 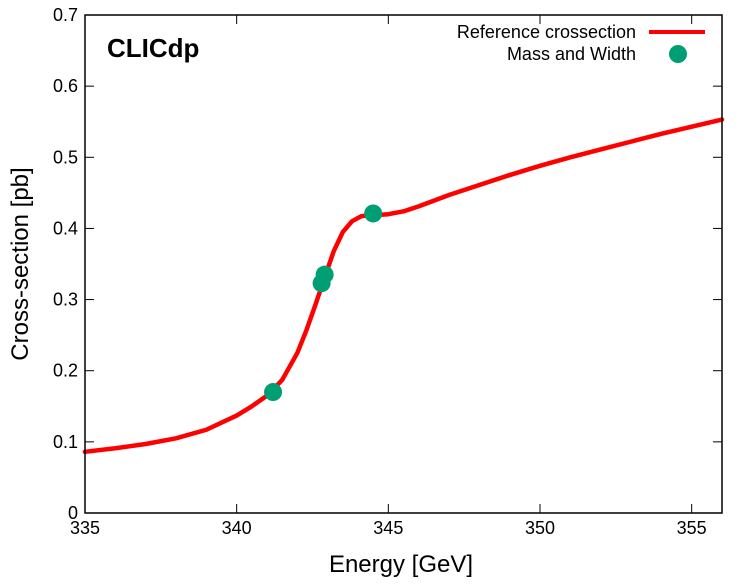 What do you see at coordinates (65, 15) in the screenshot?
I see `y-tick-label: 0.7` at bounding box center [65, 15].